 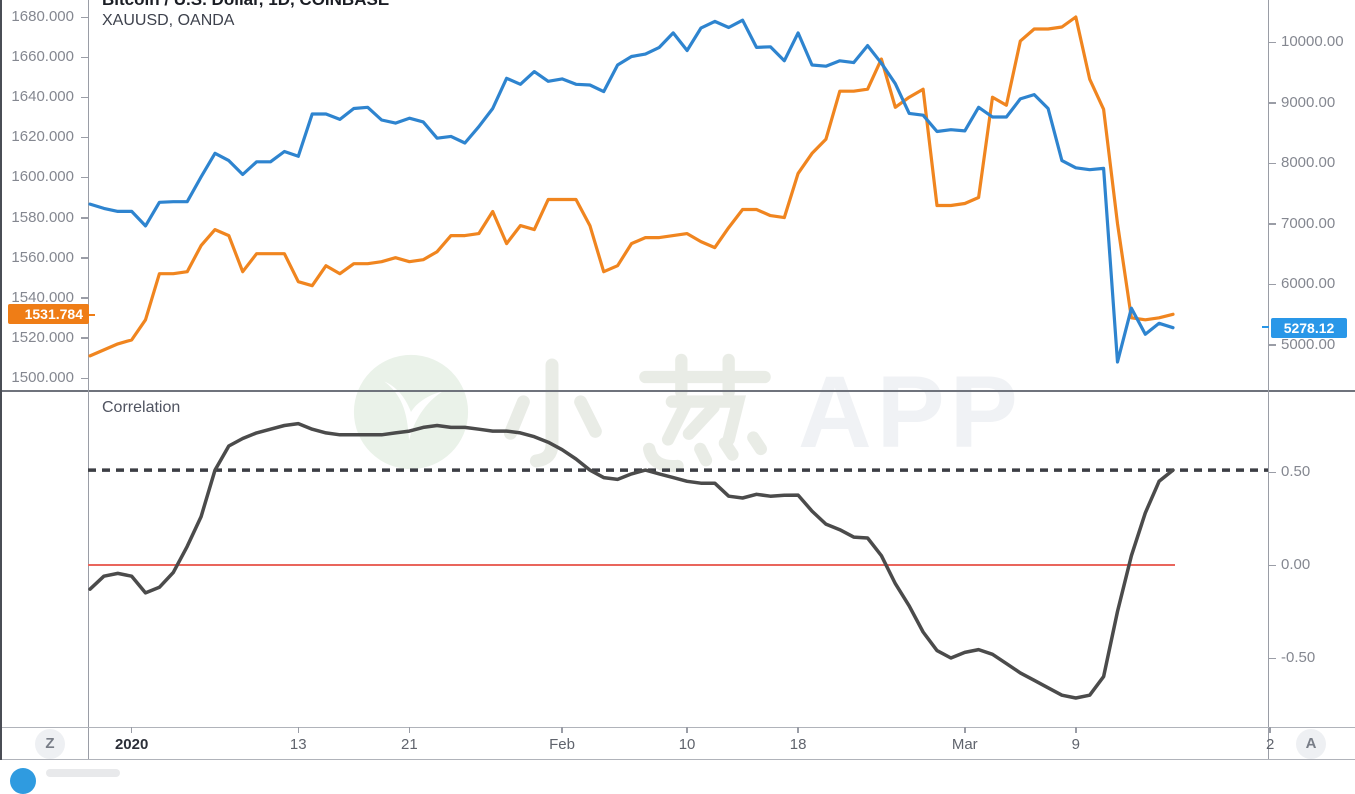 What do you see at coordinates (1, 380) in the screenshot?
I see `window-left-edge` at bounding box center [1, 380].